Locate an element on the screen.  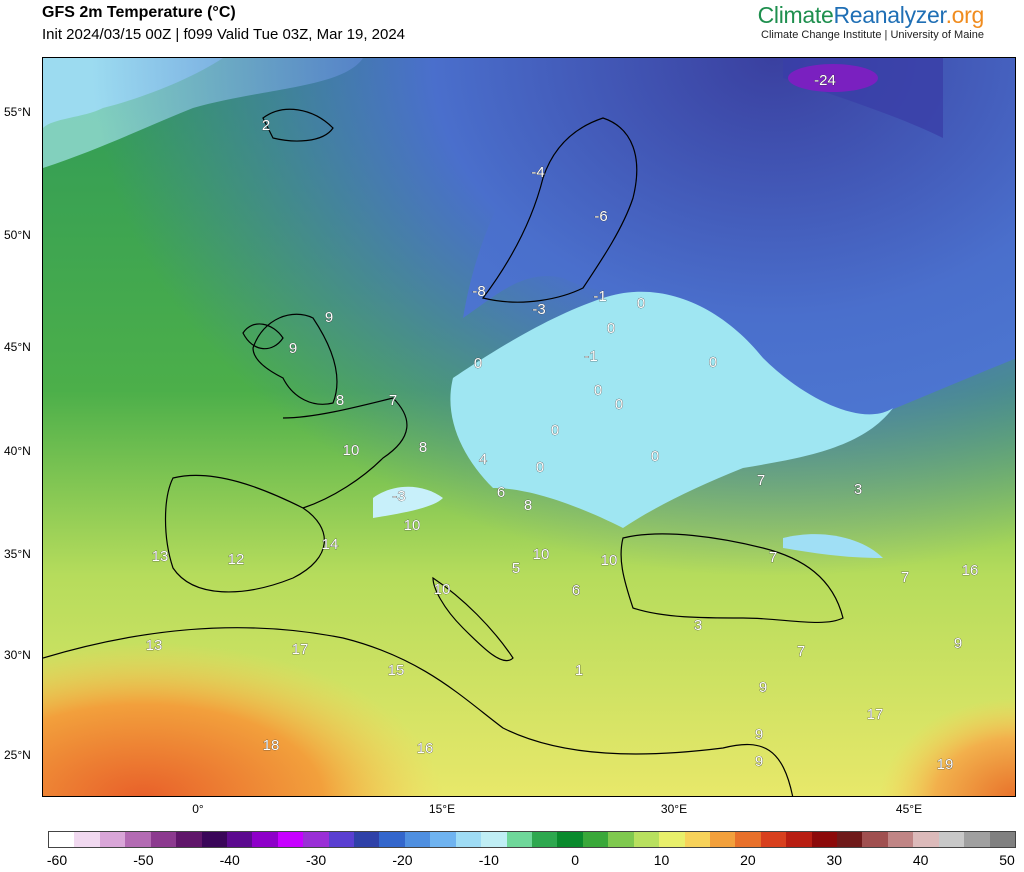
temperature-label: 2 is located at coordinates (266, 125).